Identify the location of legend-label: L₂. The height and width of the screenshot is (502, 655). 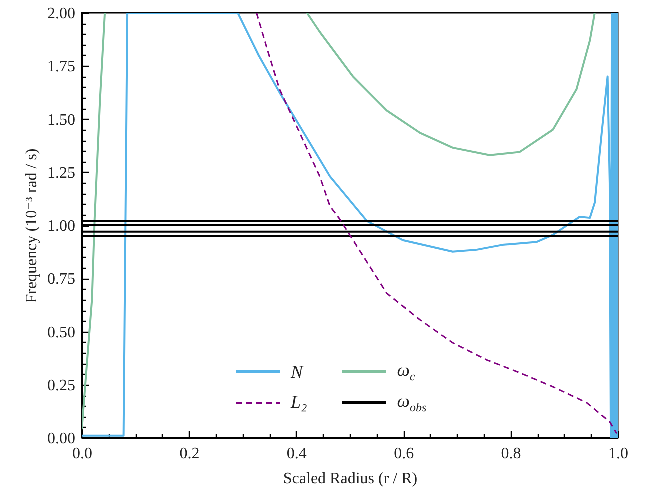
(299, 403).